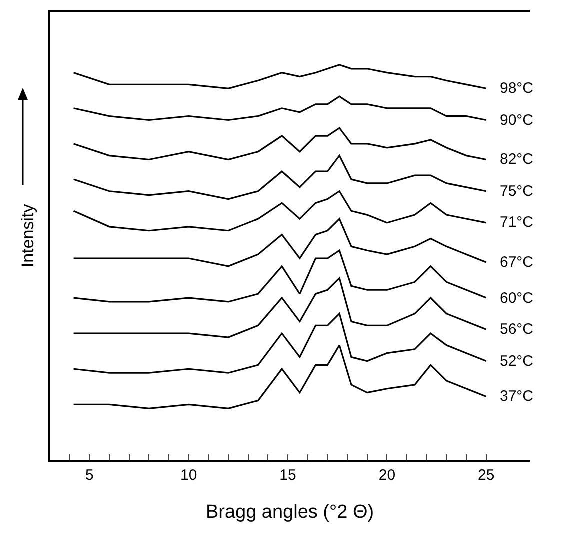 The height and width of the screenshot is (547, 568). I want to click on x-tick-label: 20, so click(387, 475).